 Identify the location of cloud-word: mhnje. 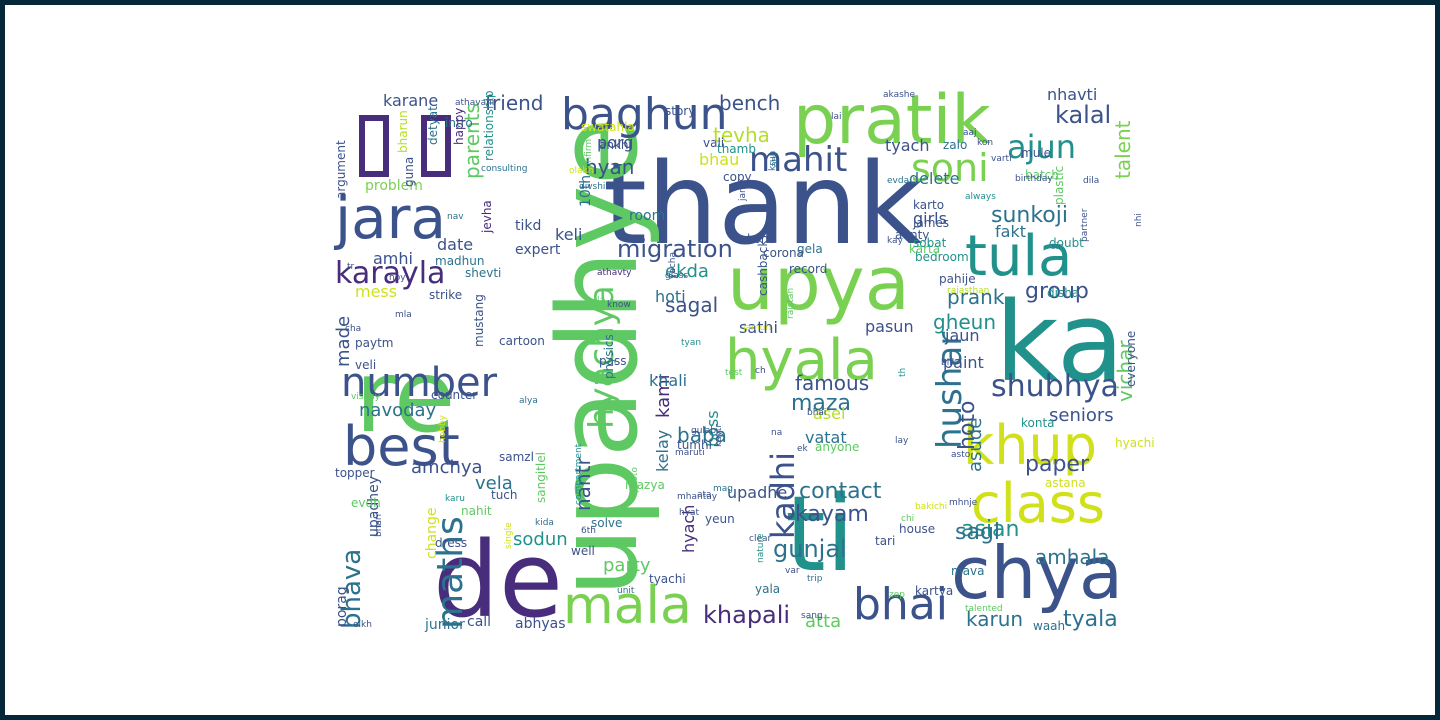
(963, 503).